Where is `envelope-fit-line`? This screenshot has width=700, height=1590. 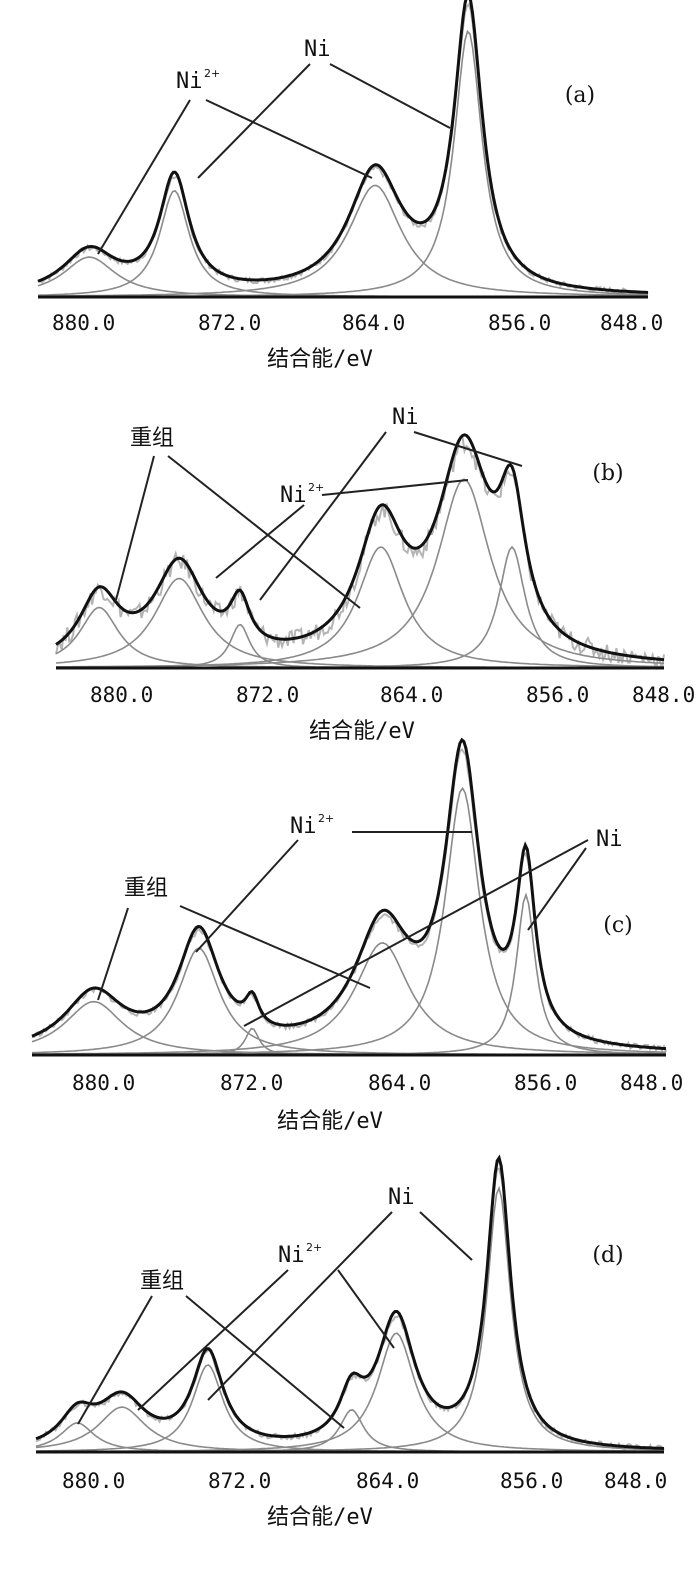 envelope-fit-line is located at coordinates (360, 547).